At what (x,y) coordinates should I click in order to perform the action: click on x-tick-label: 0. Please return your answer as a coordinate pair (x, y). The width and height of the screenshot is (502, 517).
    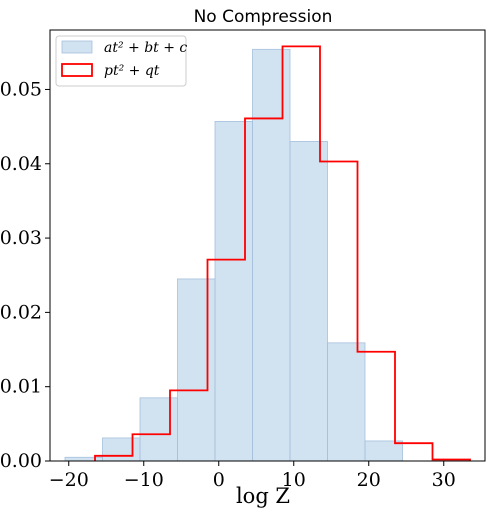
    Looking at the image, I should click on (219, 480).